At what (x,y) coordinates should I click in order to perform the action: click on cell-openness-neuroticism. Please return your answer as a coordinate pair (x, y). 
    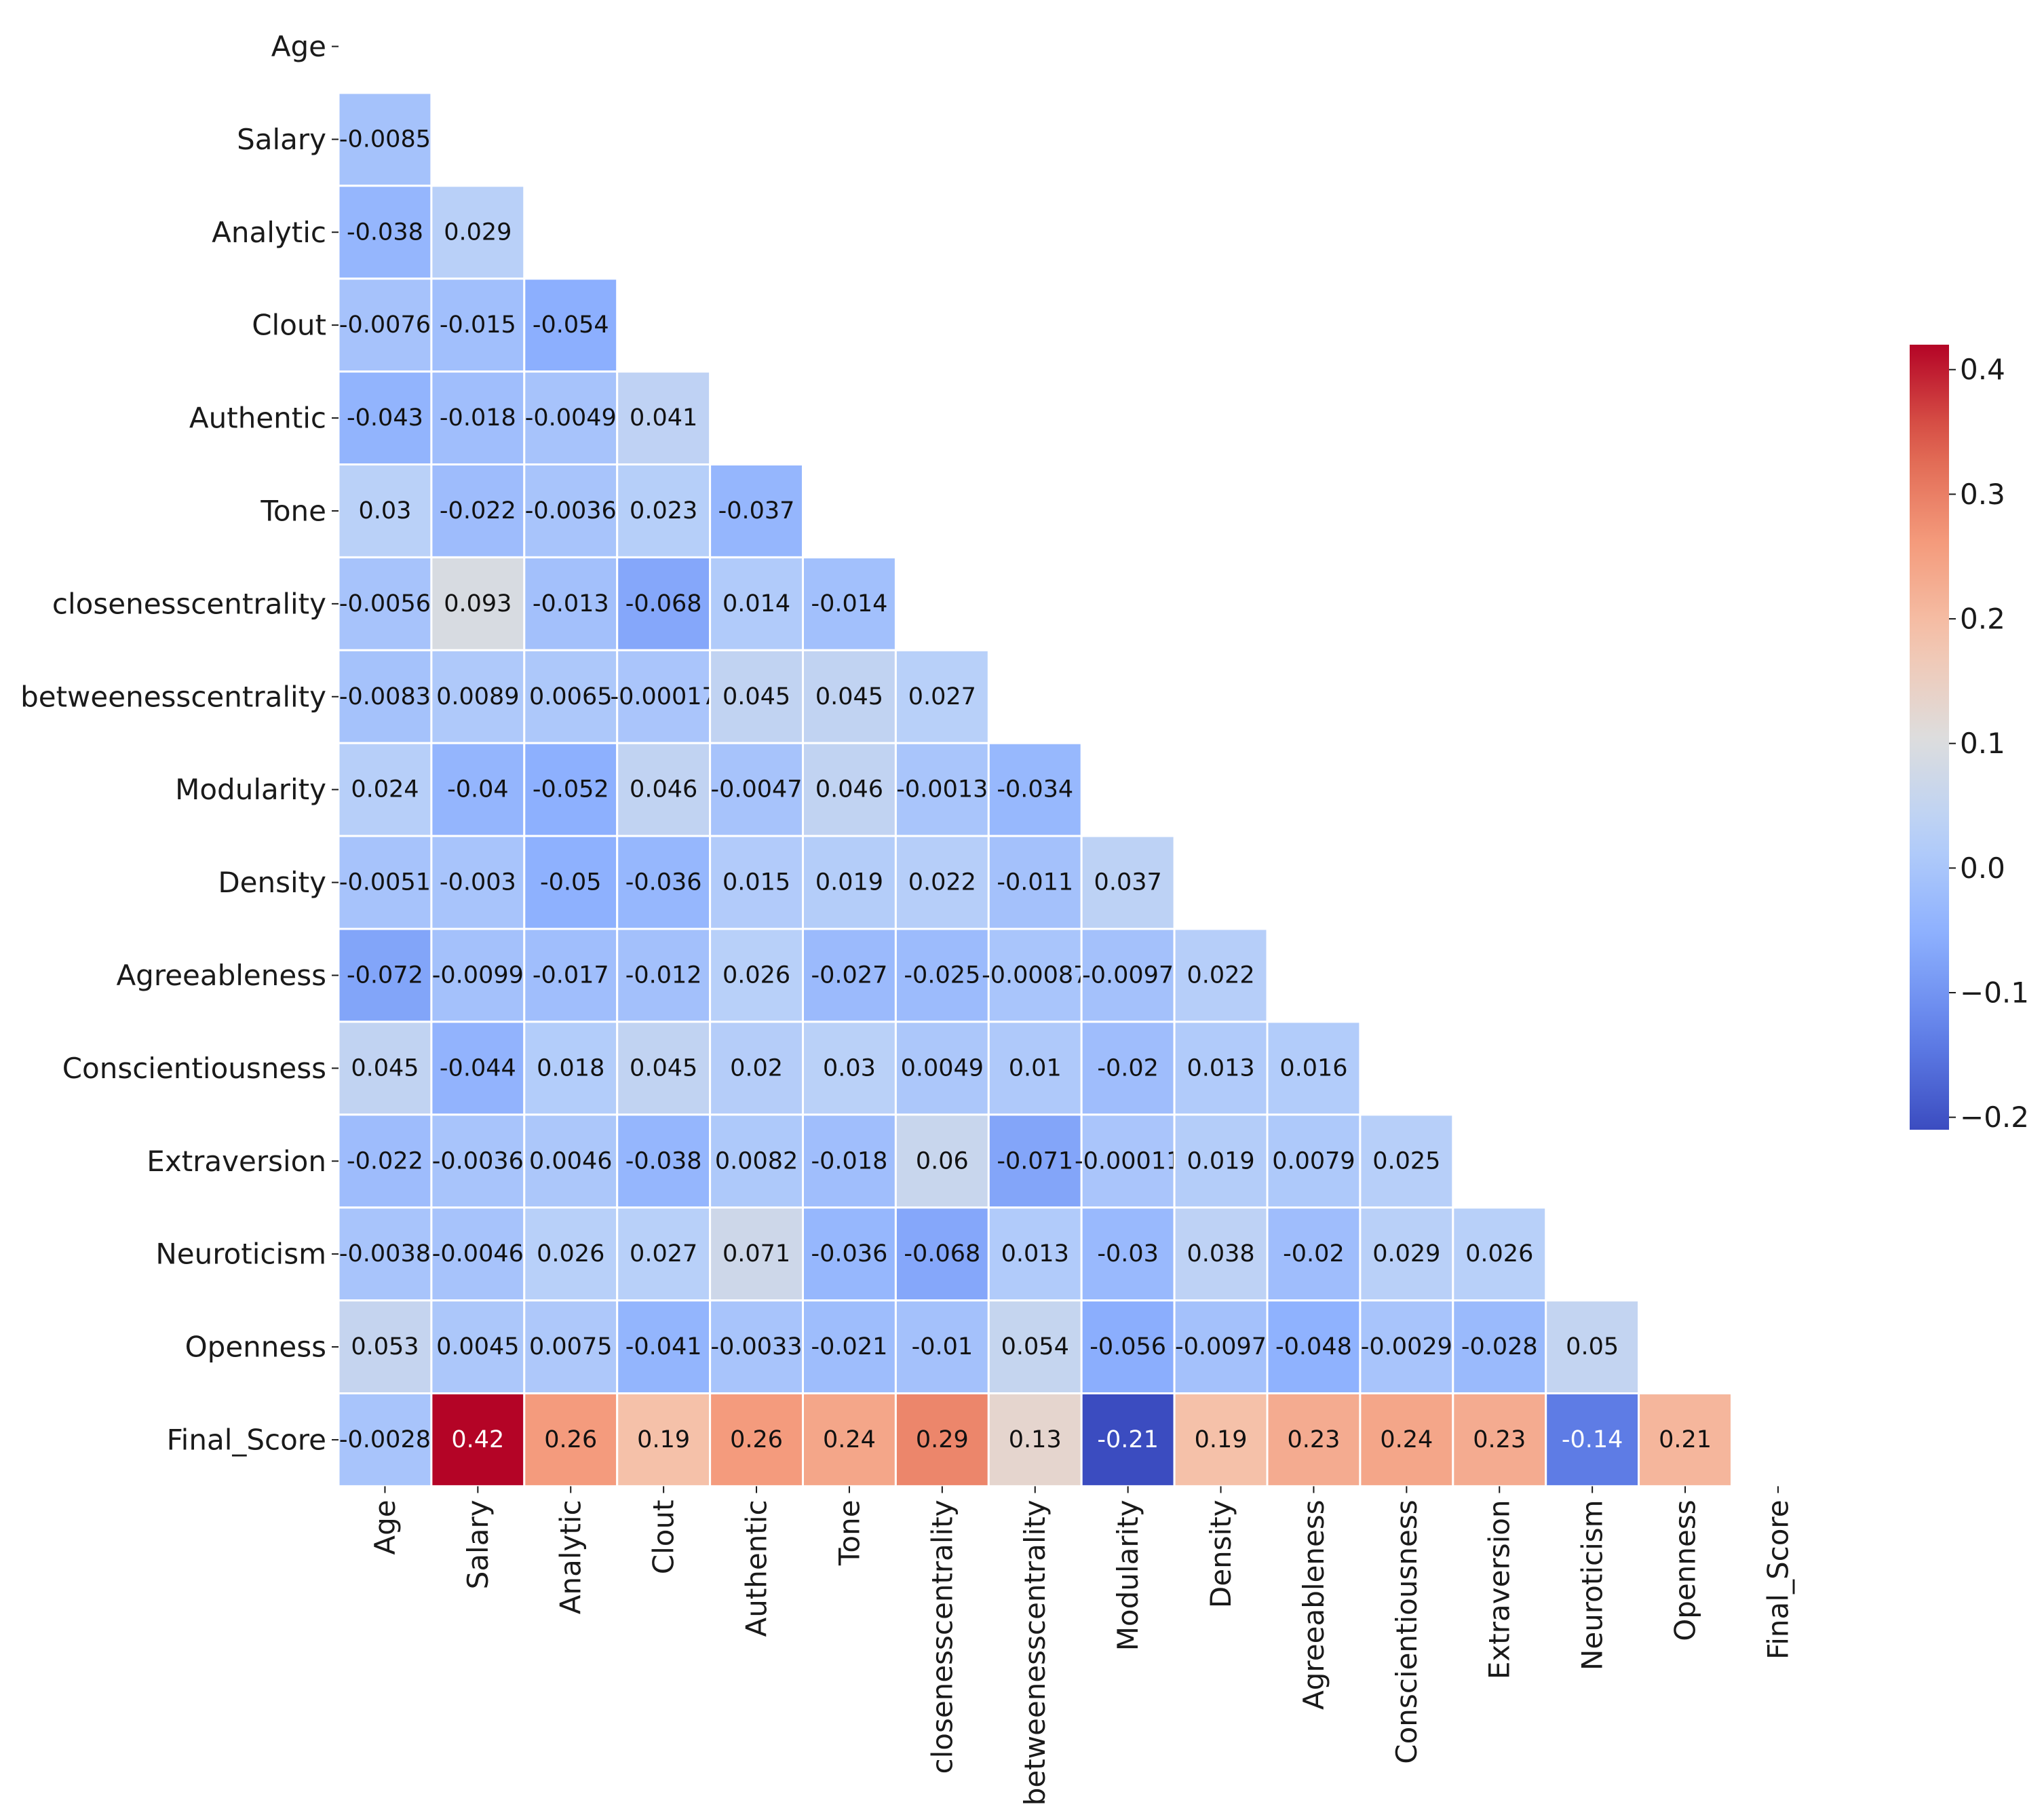
    Looking at the image, I should click on (1592, 1347).